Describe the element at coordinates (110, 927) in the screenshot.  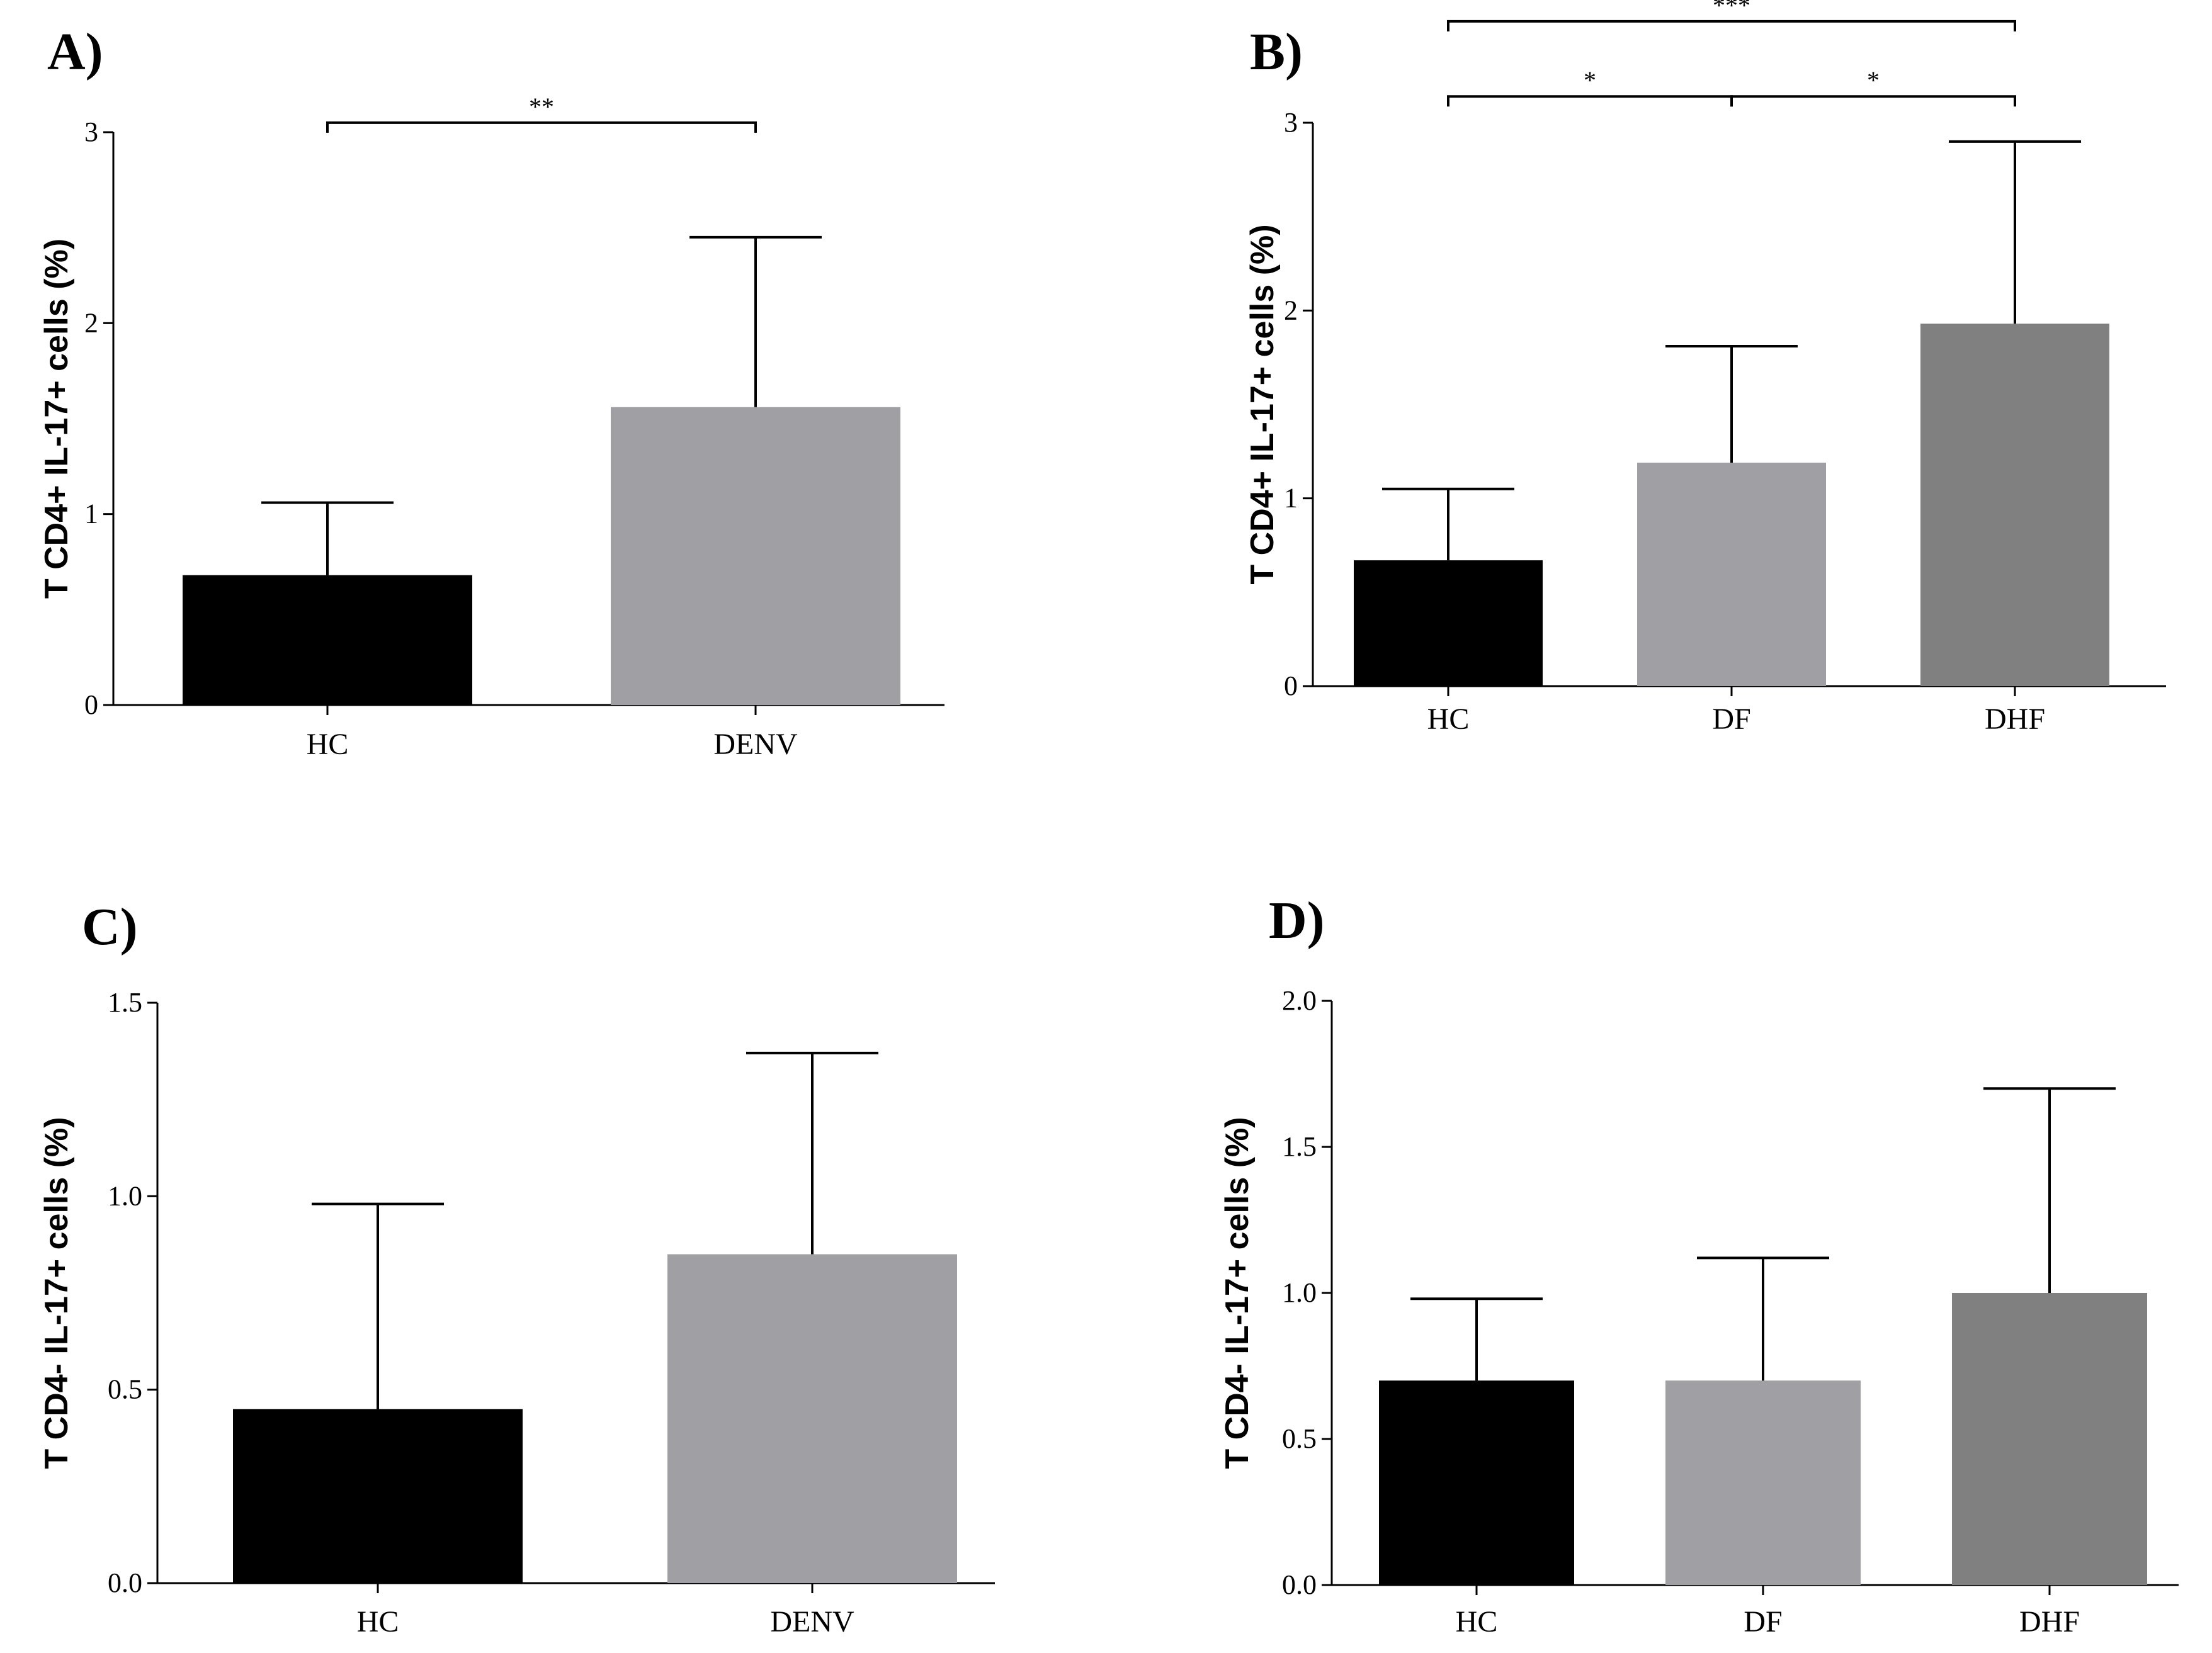
I see `panel-label: C)` at that location.